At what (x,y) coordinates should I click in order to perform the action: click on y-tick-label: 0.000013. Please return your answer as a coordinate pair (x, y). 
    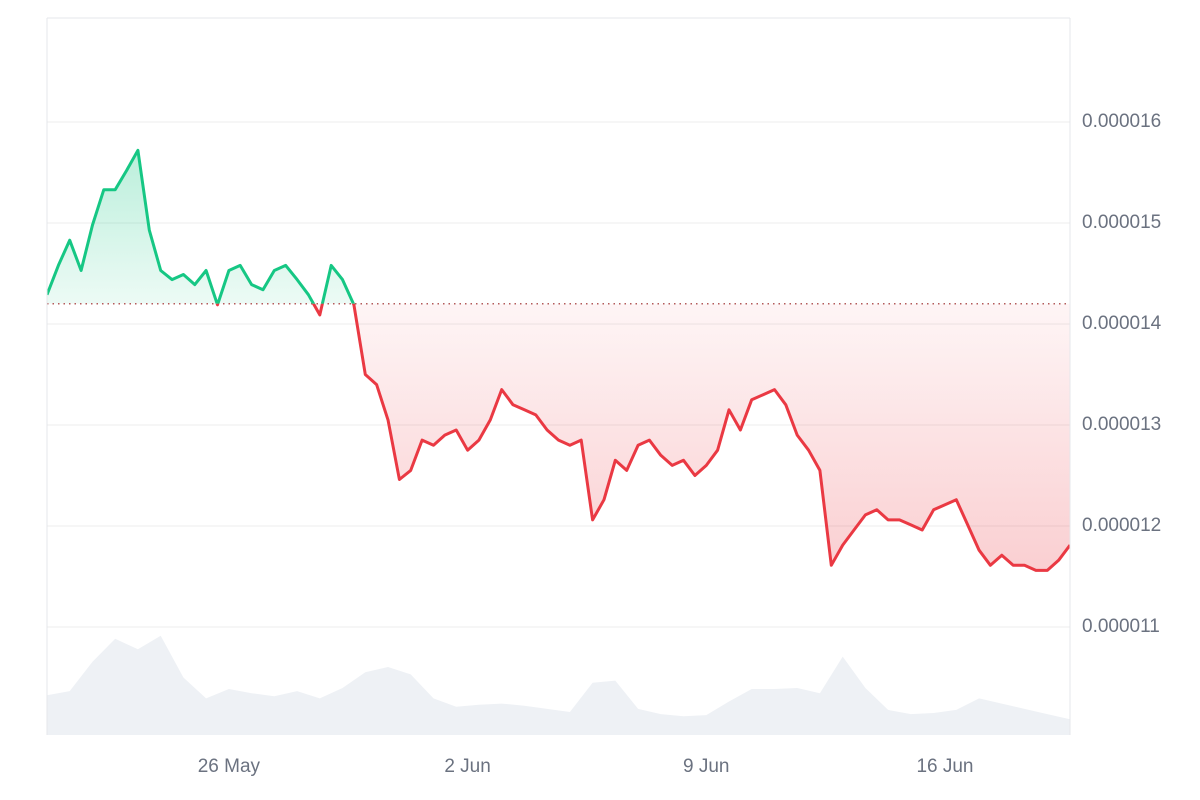
    Looking at the image, I should click on (1121, 424).